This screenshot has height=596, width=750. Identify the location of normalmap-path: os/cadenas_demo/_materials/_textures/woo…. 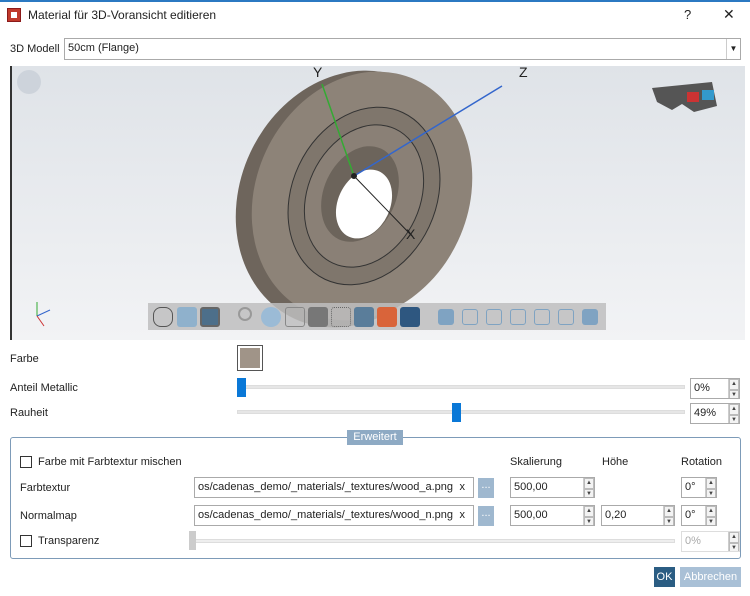
(334, 515).